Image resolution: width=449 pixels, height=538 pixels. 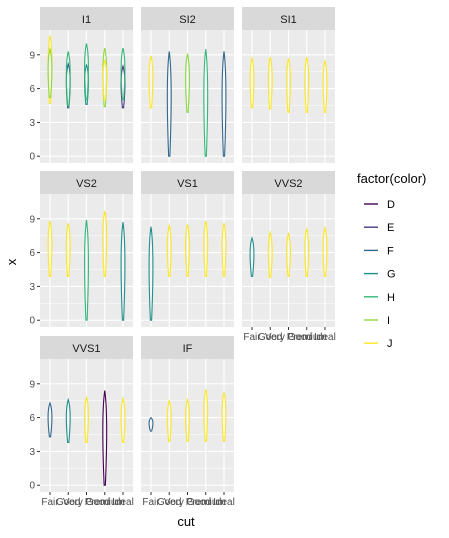 What do you see at coordinates (390, 344) in the screenshot?
I see `legend-label: J` at bounding box center [390, 344].